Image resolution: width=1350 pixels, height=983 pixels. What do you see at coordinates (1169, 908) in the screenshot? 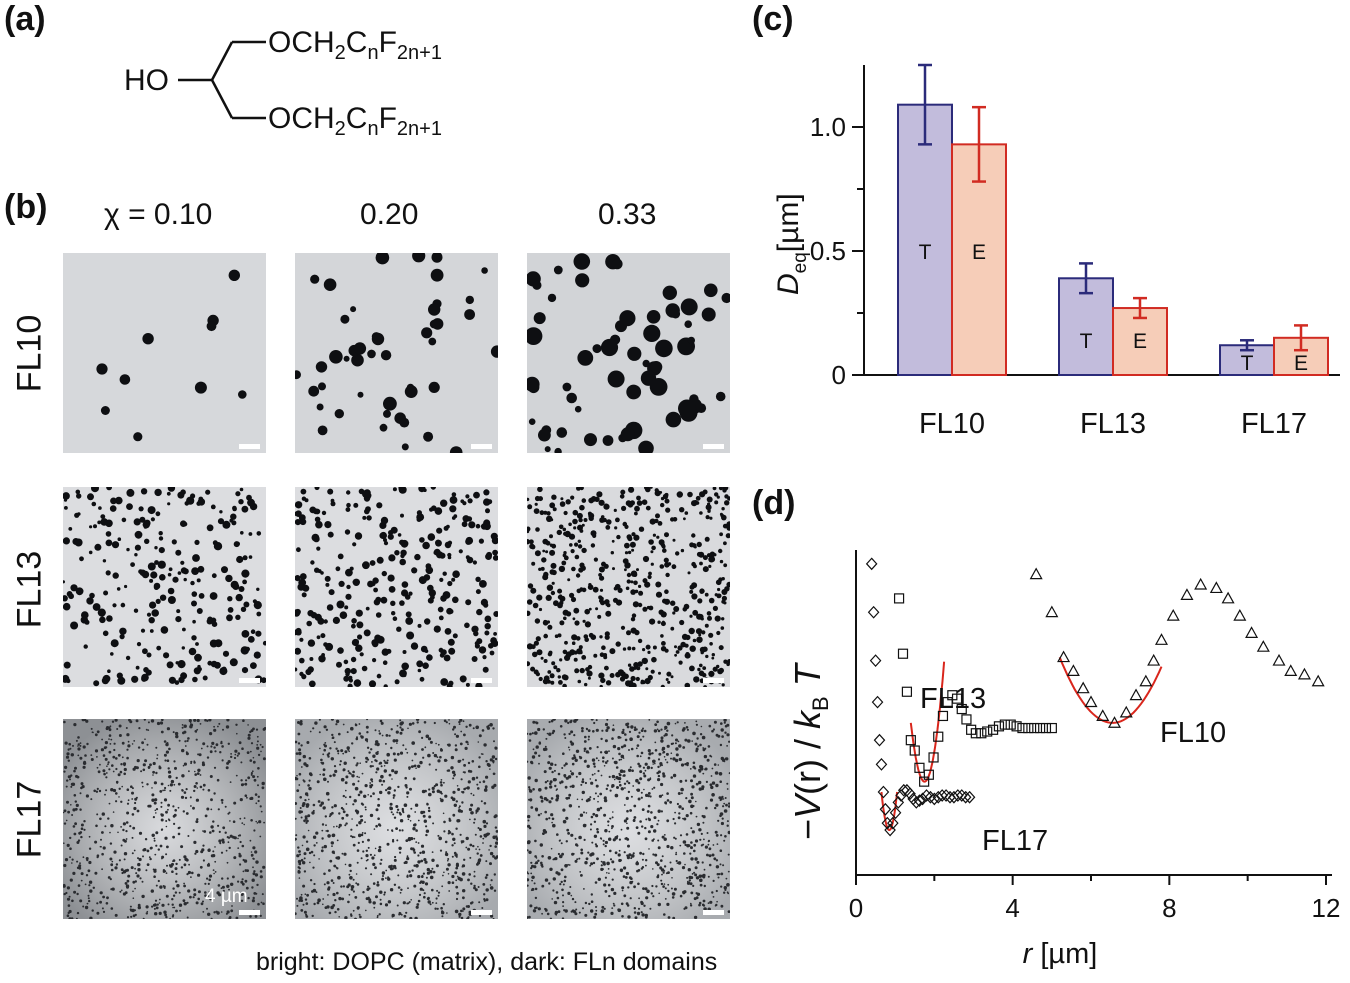
I see `x-tick-label: 8` at bounding box center [1169, 908].